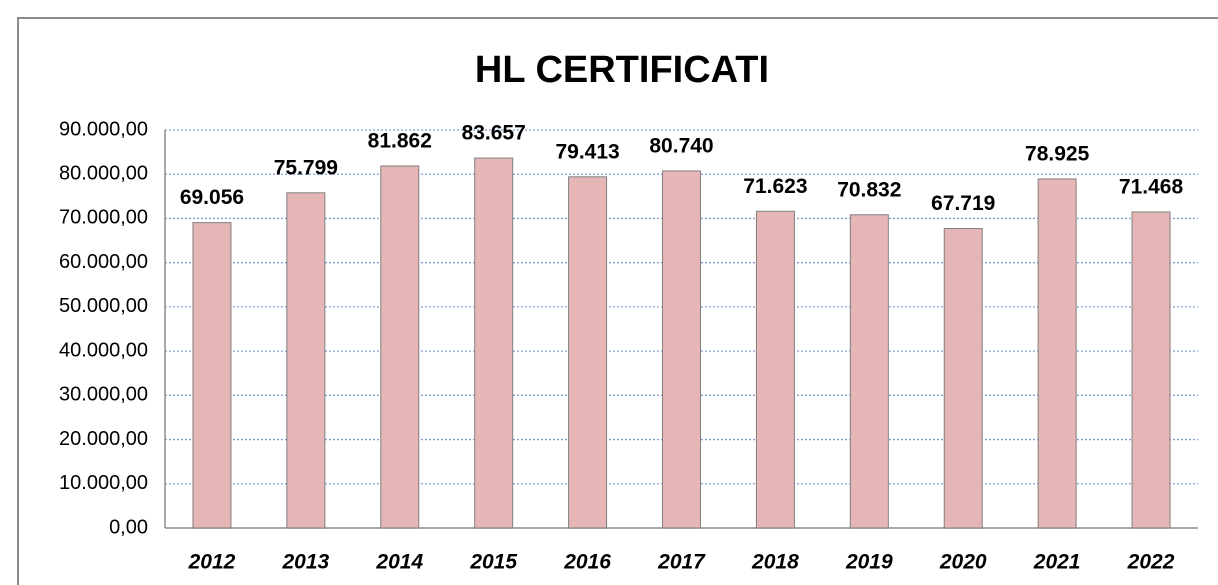 The width and height of the screenshot is (1218, 585). What do you see at coordinates (103, 350) in the screenshot?
I see `y-tick-label: 40.000,00` at bounding box center [103, 350].